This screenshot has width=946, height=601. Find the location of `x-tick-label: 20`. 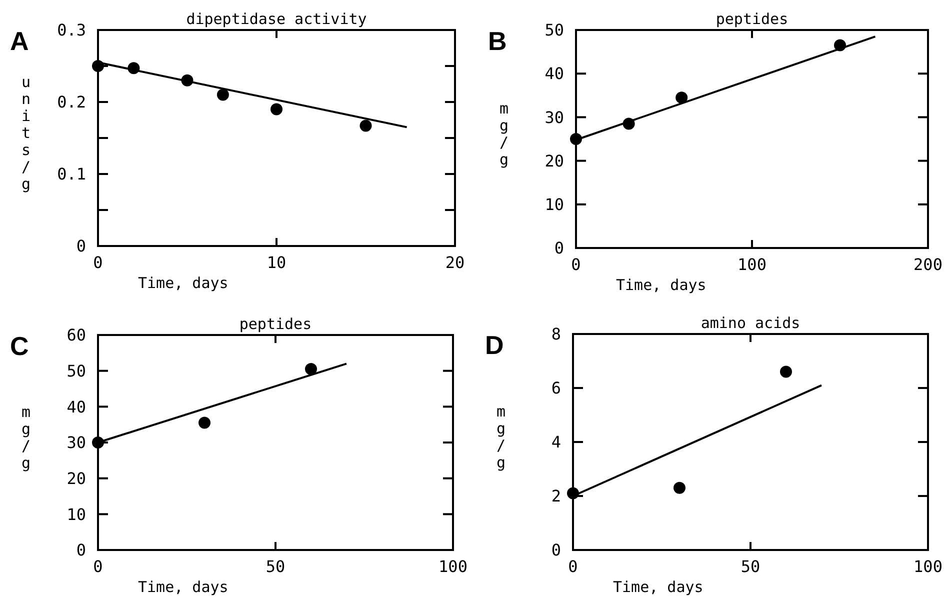

x-tick-label: 20 is located at coordinates (455, 262).